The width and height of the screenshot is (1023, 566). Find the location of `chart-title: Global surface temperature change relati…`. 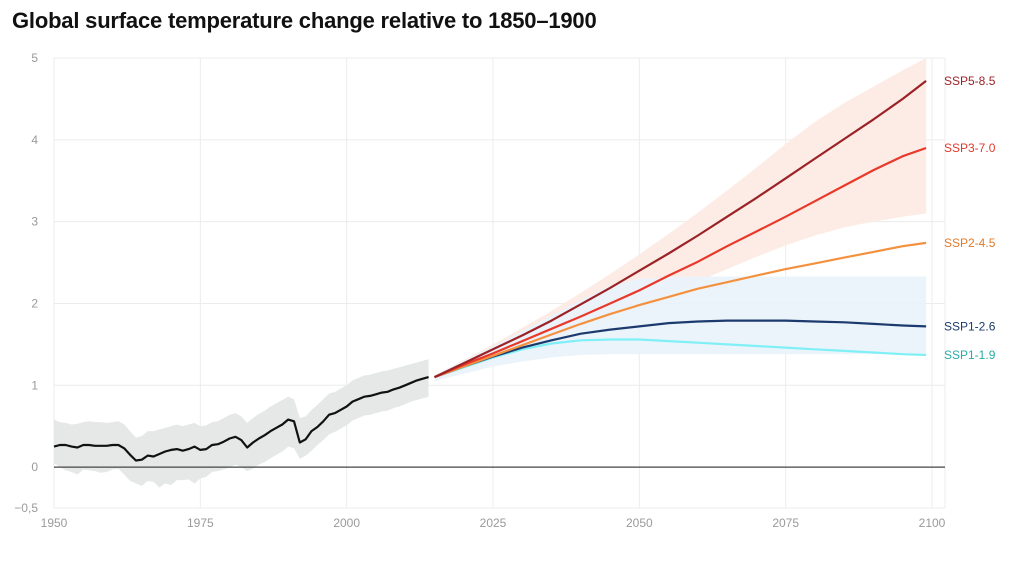

chart-title: Global surface temperature change relati… is located at coordinates (304, 20).